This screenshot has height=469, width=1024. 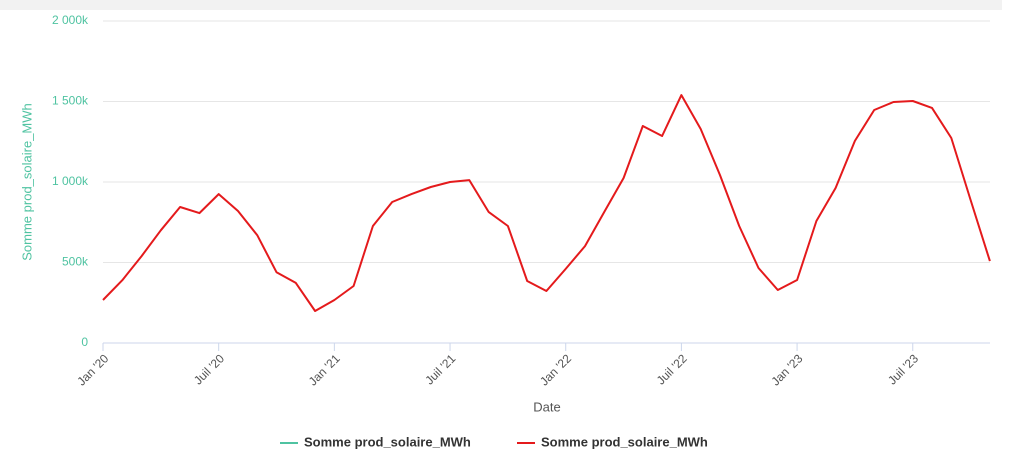 I want to click on y-axis-title: Somme prod_solaire_MWh, so click(x=26, y=182).